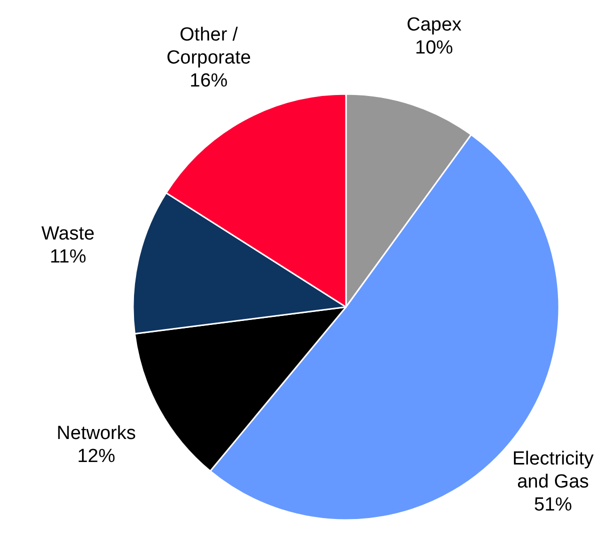 This screenshot has height=558, width=613. What do you see at coordinates (434, 47) in the screenshot?
I see `data-label: 10%` at bounding box center [434, 47].